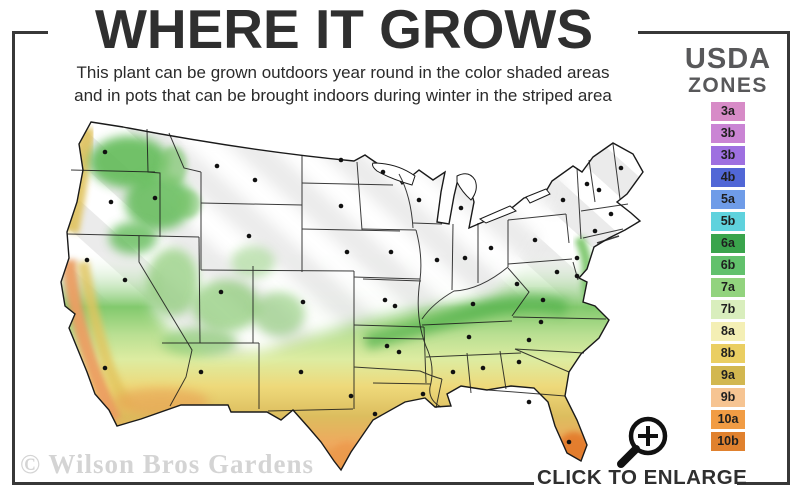 The width and height of the screenshot is (800, 500). I want to click on great-lakes, so click(461, 193).